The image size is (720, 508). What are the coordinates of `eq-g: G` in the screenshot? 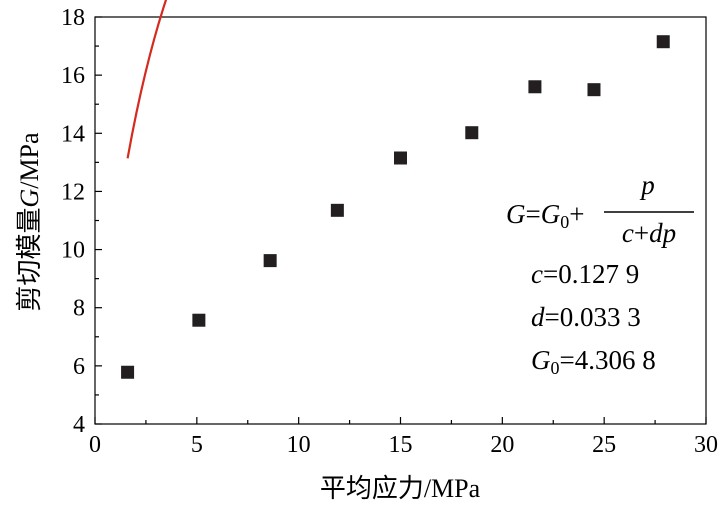 It's located at (516, 214).